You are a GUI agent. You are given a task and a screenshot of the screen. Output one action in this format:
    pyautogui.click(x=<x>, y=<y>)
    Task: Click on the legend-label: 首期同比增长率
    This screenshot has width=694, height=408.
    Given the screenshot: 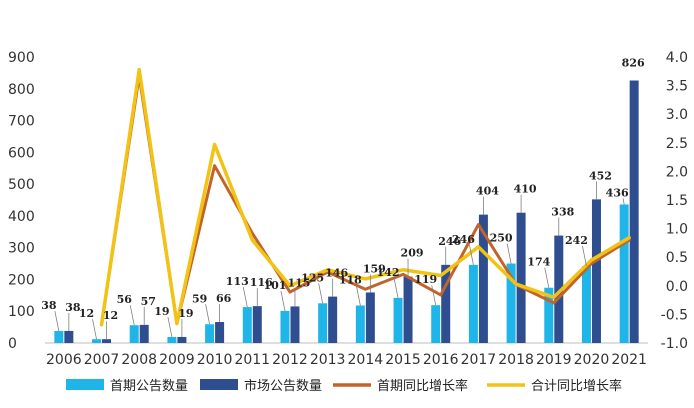 What is the action you would take?
    pyautogui.click(x=422, y=386)
    